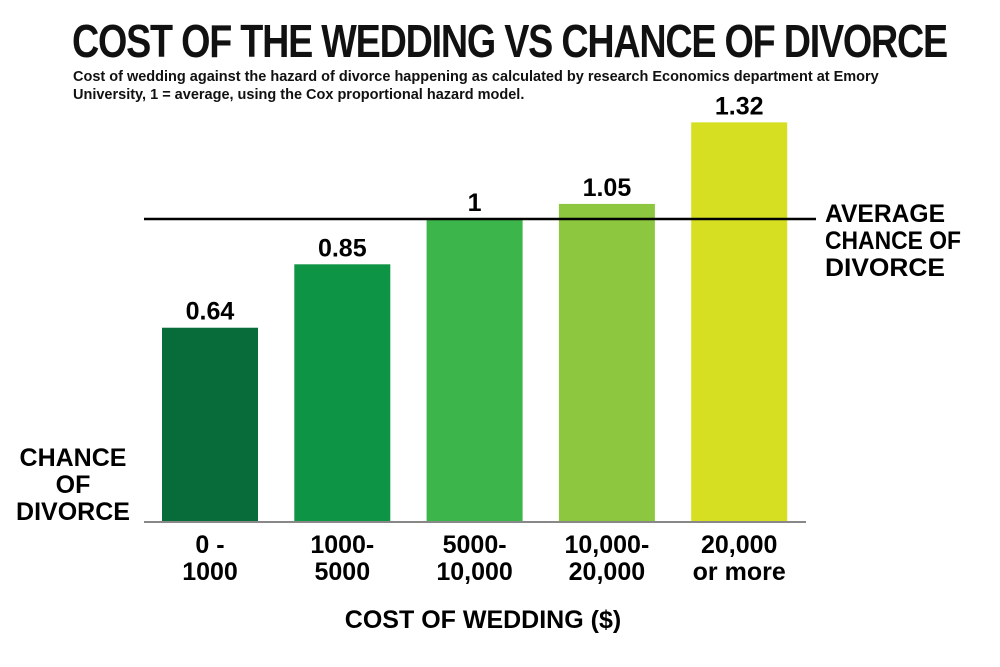  What do you see at coordinates (885, 214) in the screenshot?
I see `reference-line-label: AVERAGE` at bounding box center [885, 214].